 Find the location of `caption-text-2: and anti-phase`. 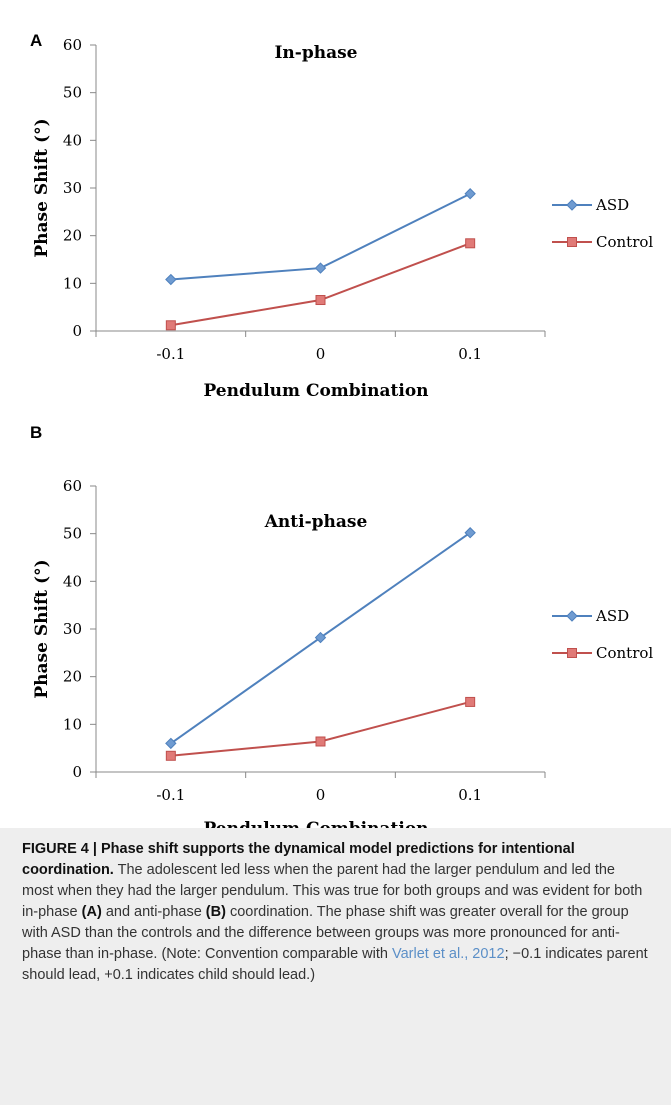

caption-text-2: and anti-phase is located at coordinates (153, 912).